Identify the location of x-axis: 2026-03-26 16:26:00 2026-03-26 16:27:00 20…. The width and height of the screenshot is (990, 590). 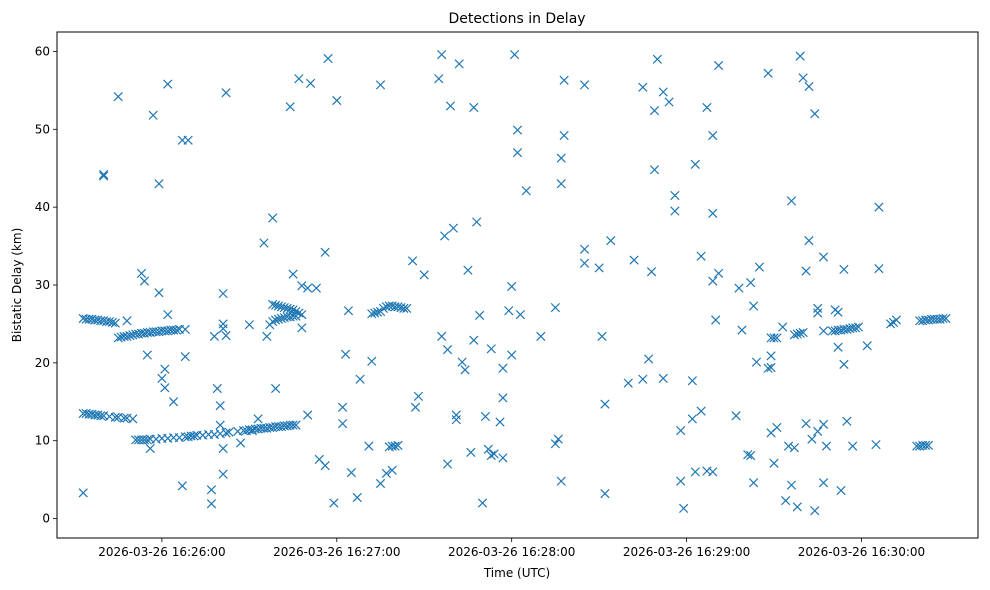
(511, 548).